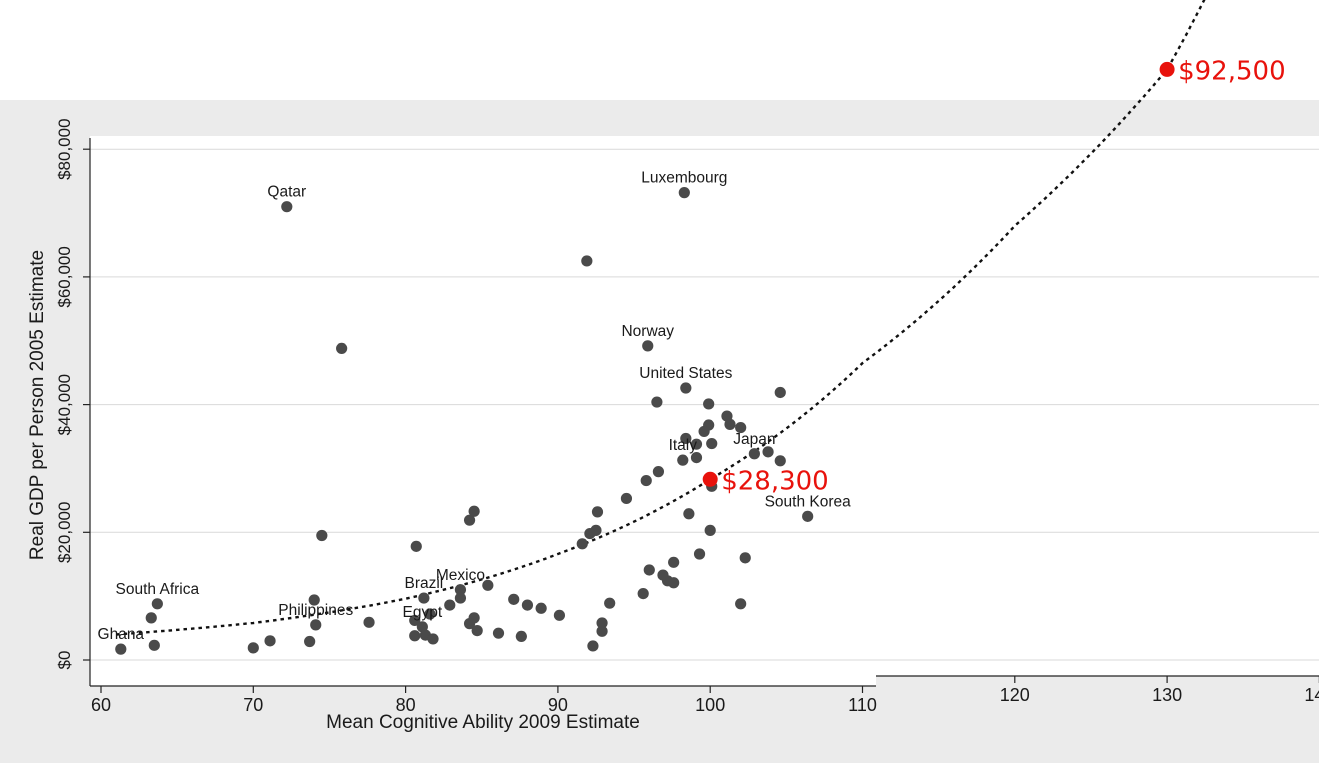 This screenshot has height=763, width=1319. I want to click on point-label-66: Egypt, so click(423, 612).